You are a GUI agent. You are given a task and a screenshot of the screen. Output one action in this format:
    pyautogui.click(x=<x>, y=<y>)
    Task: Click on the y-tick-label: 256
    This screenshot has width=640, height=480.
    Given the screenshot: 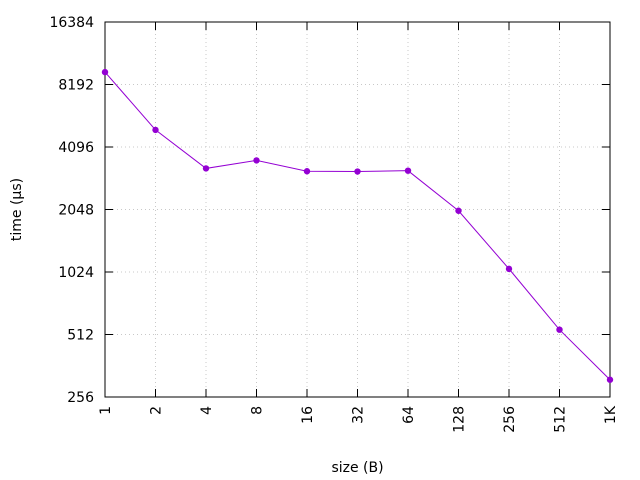 What is the action you would take?
    pyautogui.click(x=80, y=398)
    